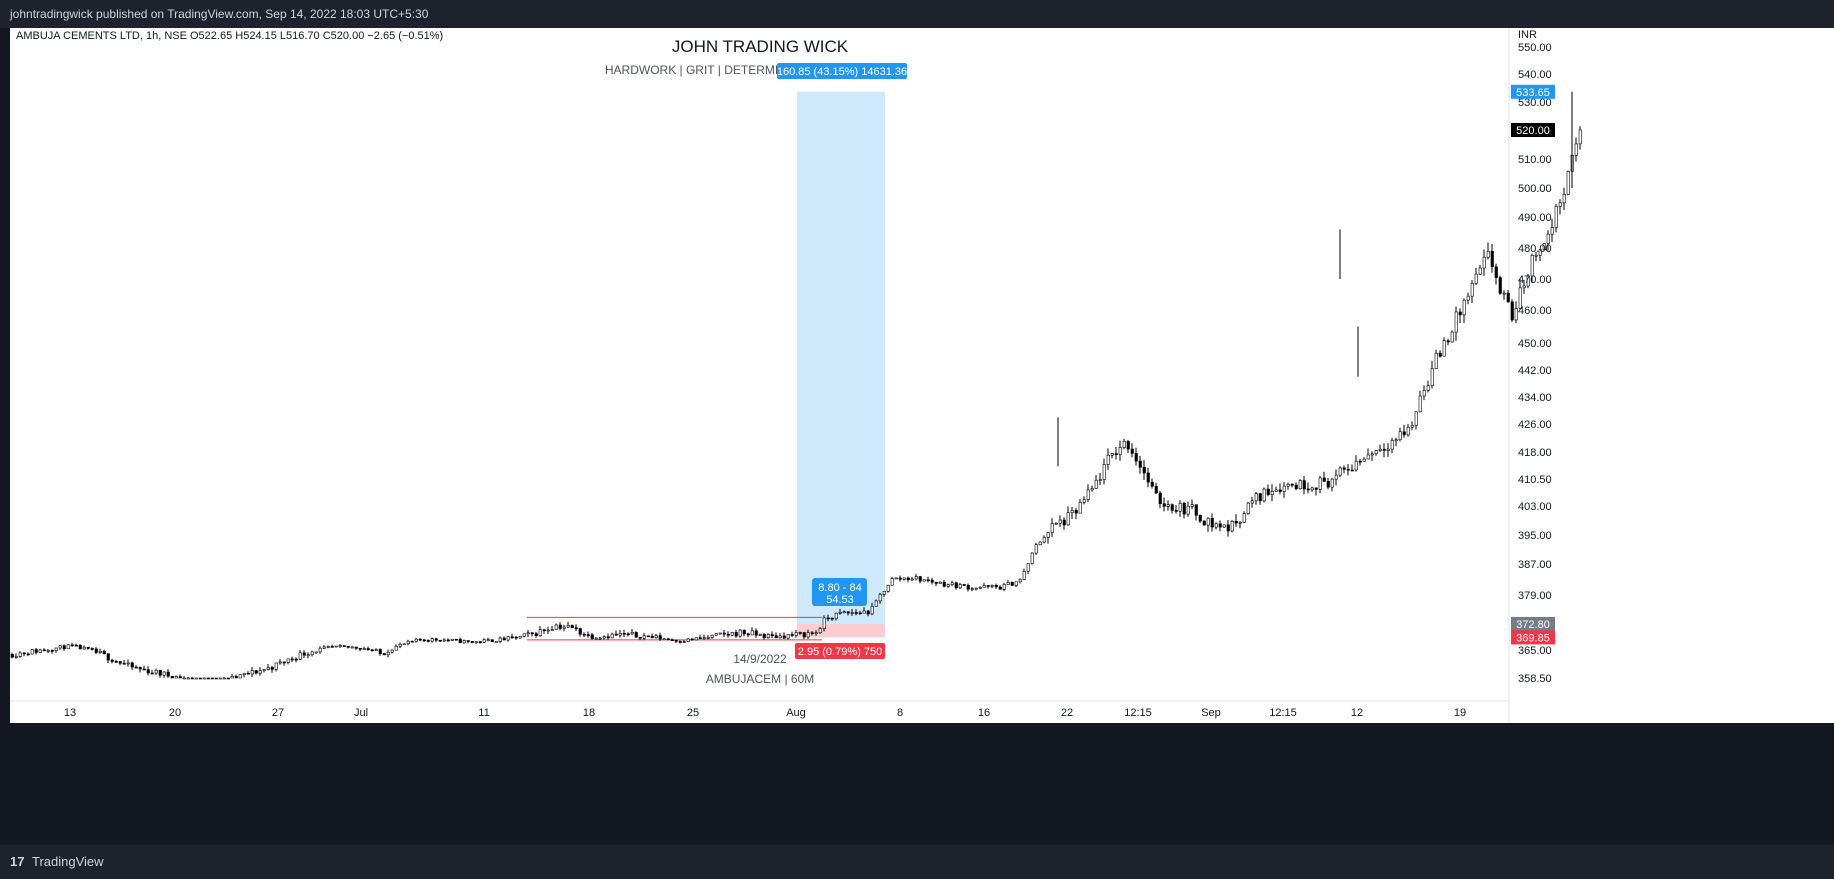 The width and height of the screenshot is (1834, 879). I want to click on y-tick-label: 395.00, so click(1535, 536).